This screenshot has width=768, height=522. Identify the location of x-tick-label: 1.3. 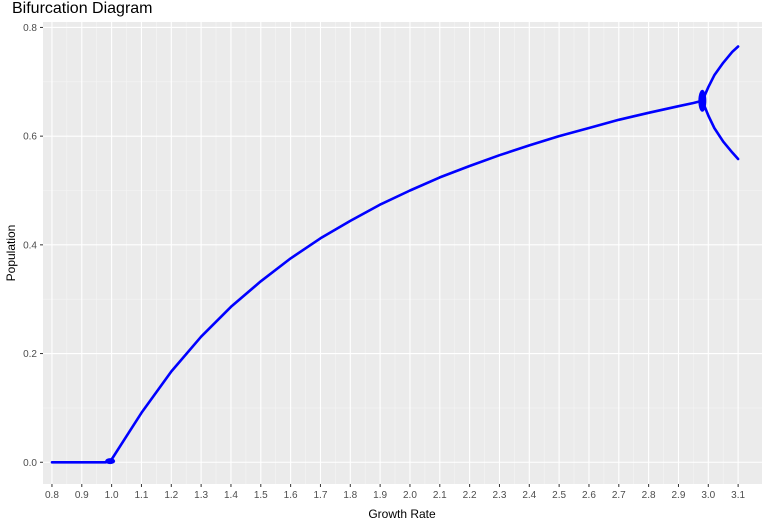
(201, 495).